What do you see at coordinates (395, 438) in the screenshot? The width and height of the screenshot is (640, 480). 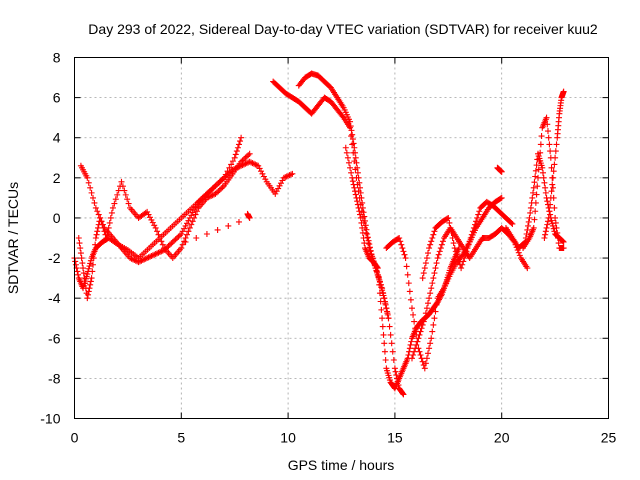 I see `x-tick-label: 15` at bounding box center [395, 438].